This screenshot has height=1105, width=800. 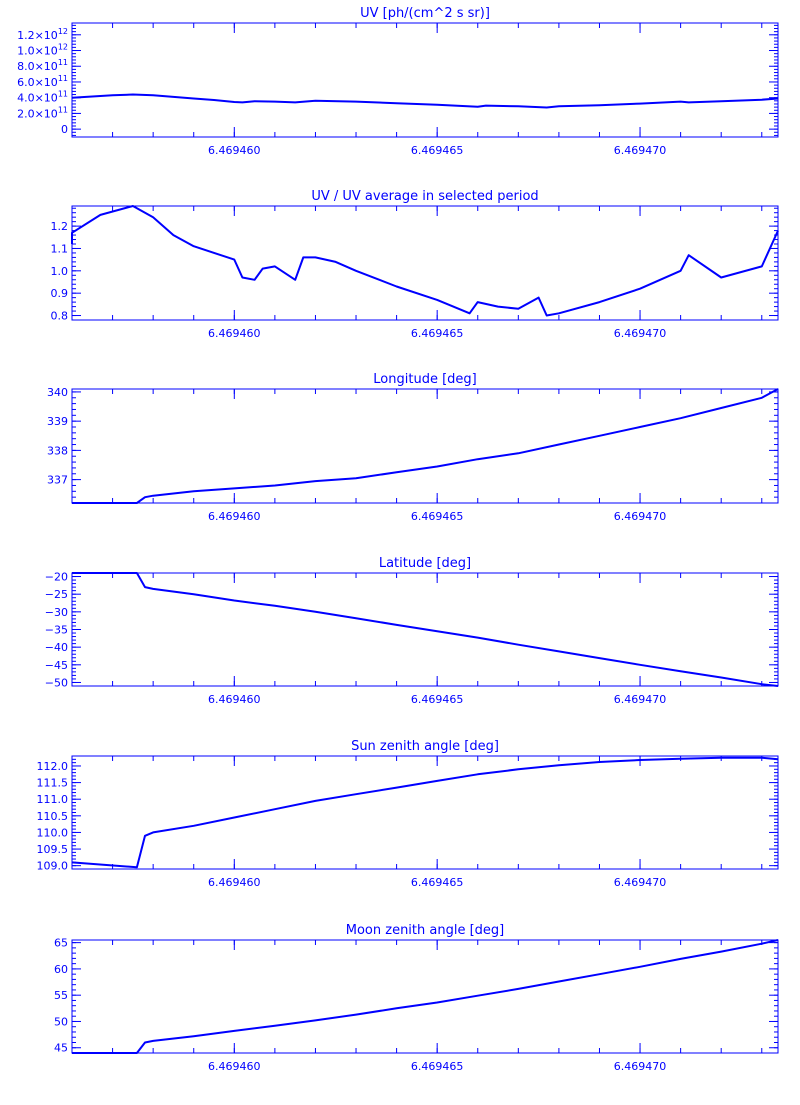 What do you see at coordinates (424, 379) in the screenshot?
I see `chart-title: Longitude [deg]` at bounding box center [424, 379].